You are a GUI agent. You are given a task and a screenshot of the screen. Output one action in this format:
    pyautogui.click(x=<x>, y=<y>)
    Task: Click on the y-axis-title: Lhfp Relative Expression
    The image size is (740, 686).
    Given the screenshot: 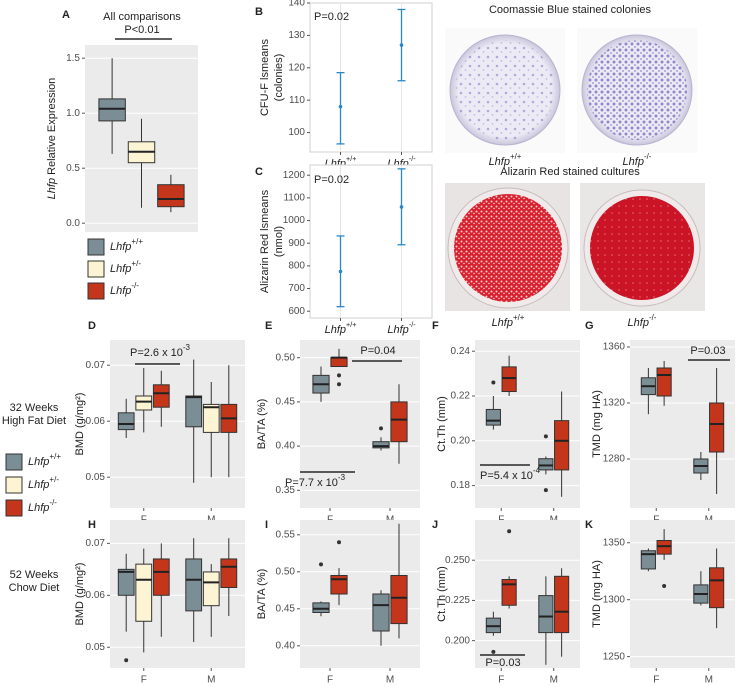 What is the action you would take?
    pyautogui.click(x=52, y=139)
    